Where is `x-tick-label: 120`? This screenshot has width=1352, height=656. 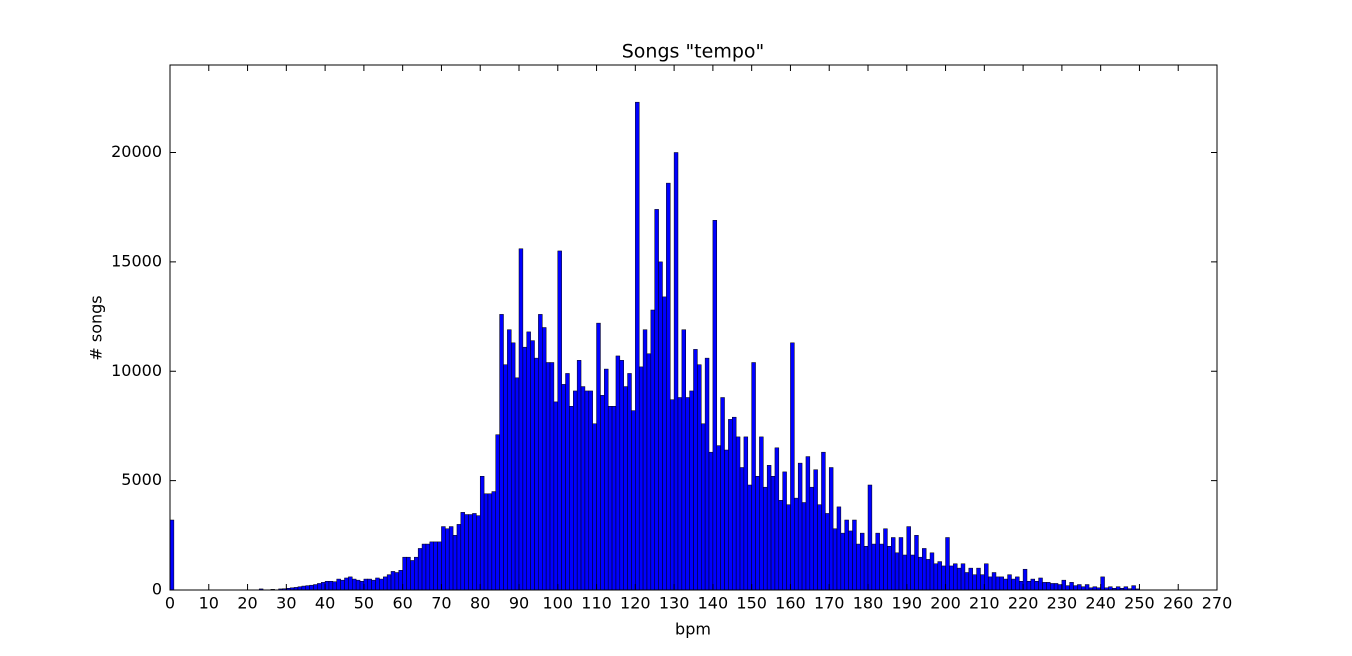 x-tick-label: 120 is located at coordinates (635, 603).